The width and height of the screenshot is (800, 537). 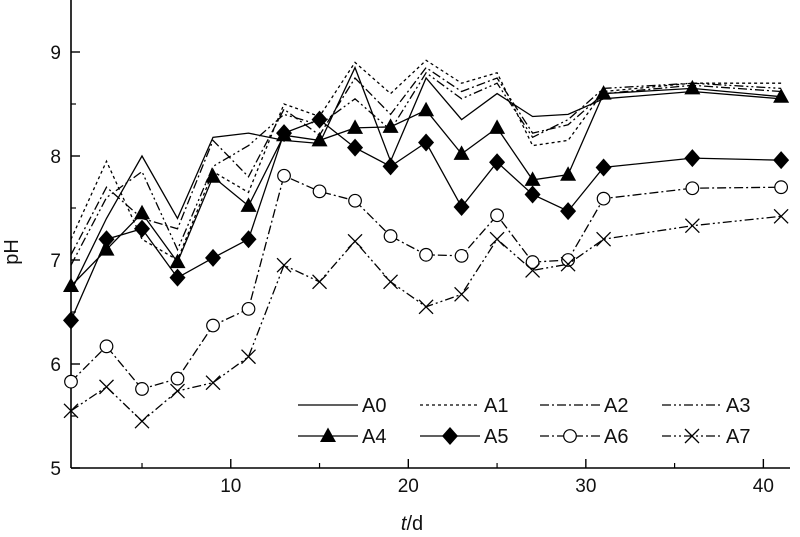 I want to click on legend-item-a0: A0, so click(x=342, y=406).